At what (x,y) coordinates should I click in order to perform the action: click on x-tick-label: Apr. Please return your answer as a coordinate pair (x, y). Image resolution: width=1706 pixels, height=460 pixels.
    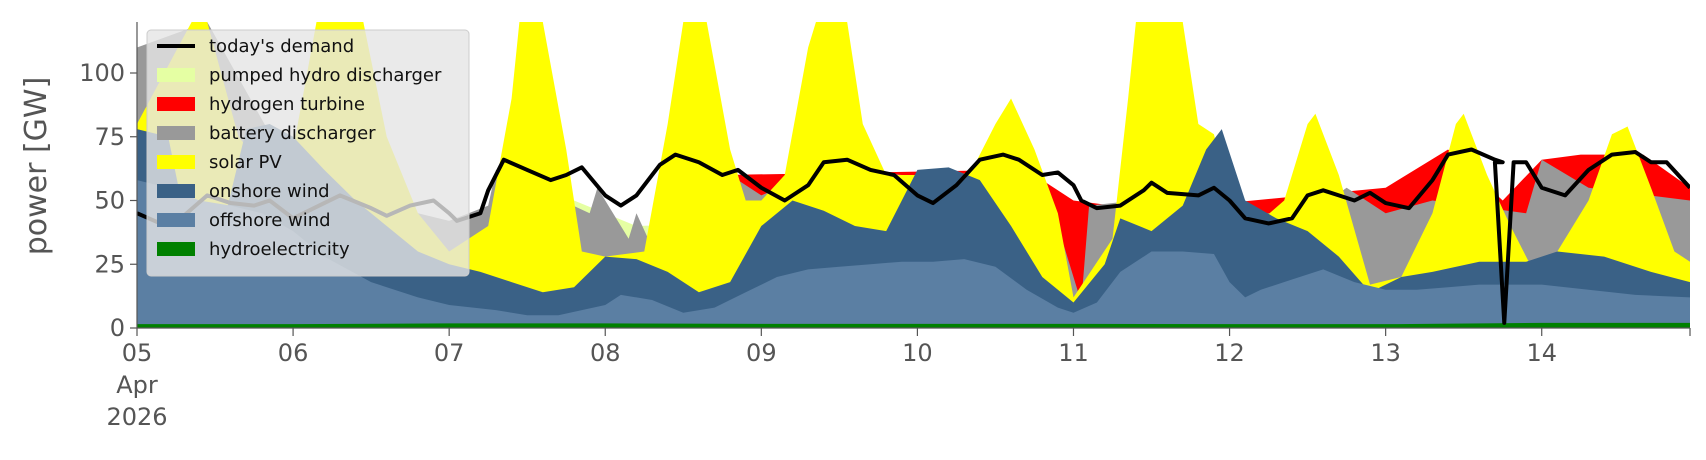
    Looking at the image, I should click on (137, 385).